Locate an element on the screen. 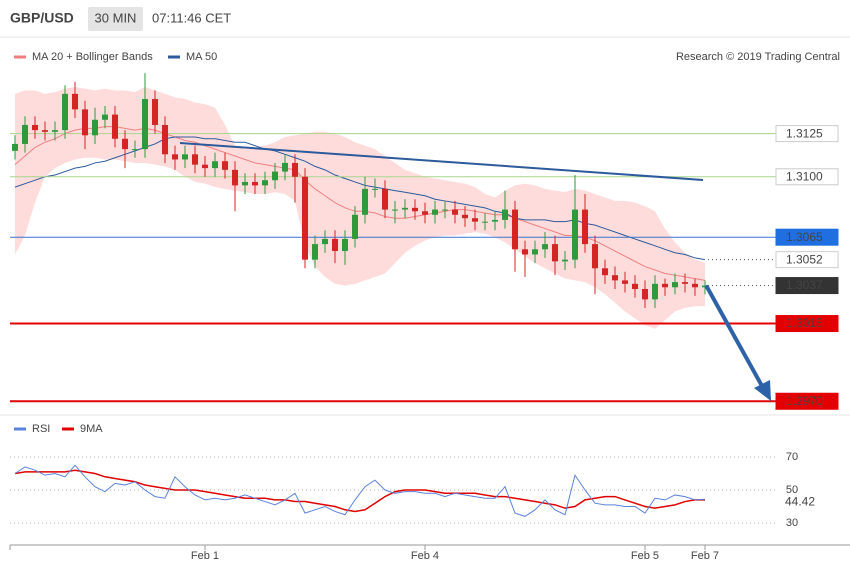 This screenshot has width=850, height=576. y-tick-label: 30 is located at coordinates (792, 523).